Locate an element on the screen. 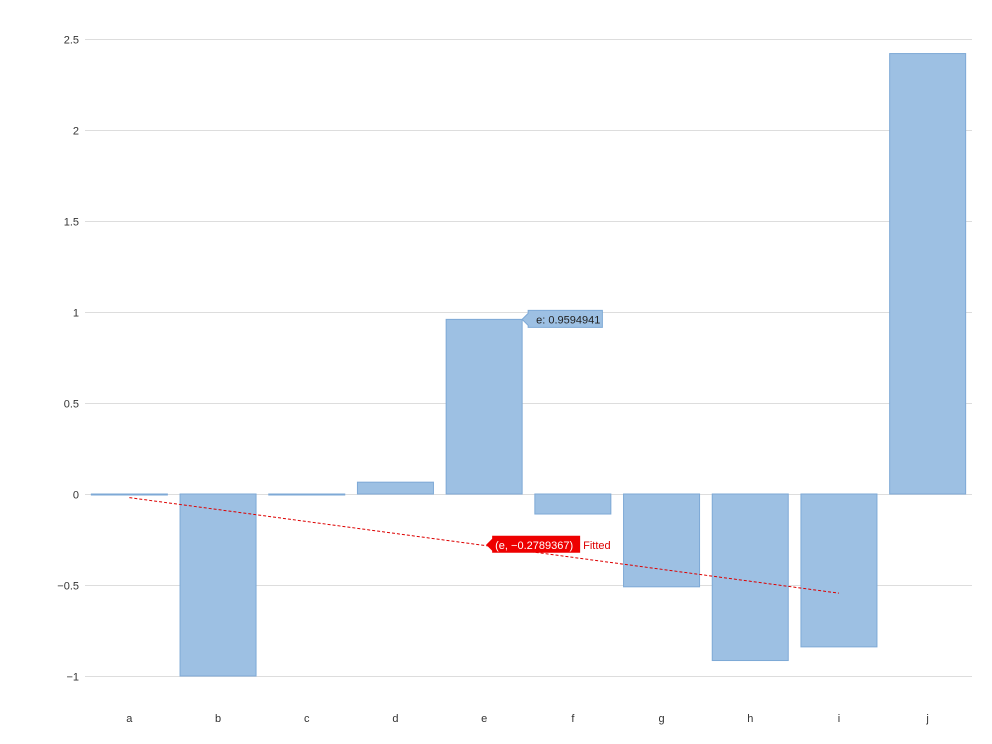 This screenshot has height=744, width=992. bar-b is located at coordinates (218, 585).